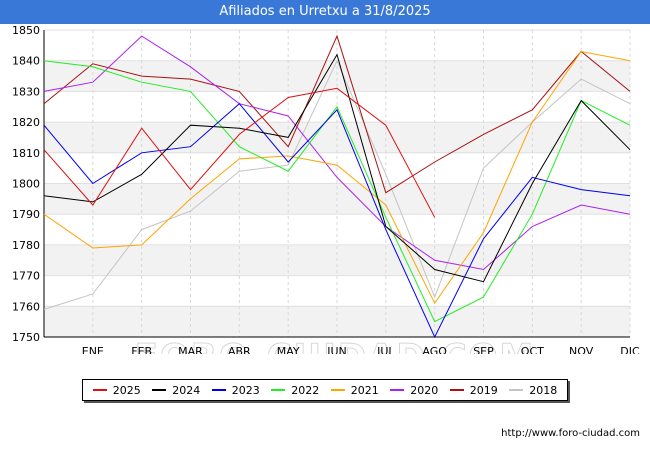 This screenshot has width=650, height=450. What do you see at coordinates (532, 349) in the screenshot?
I see `x-tick-label: OCT` at bounding box center [532, 349].